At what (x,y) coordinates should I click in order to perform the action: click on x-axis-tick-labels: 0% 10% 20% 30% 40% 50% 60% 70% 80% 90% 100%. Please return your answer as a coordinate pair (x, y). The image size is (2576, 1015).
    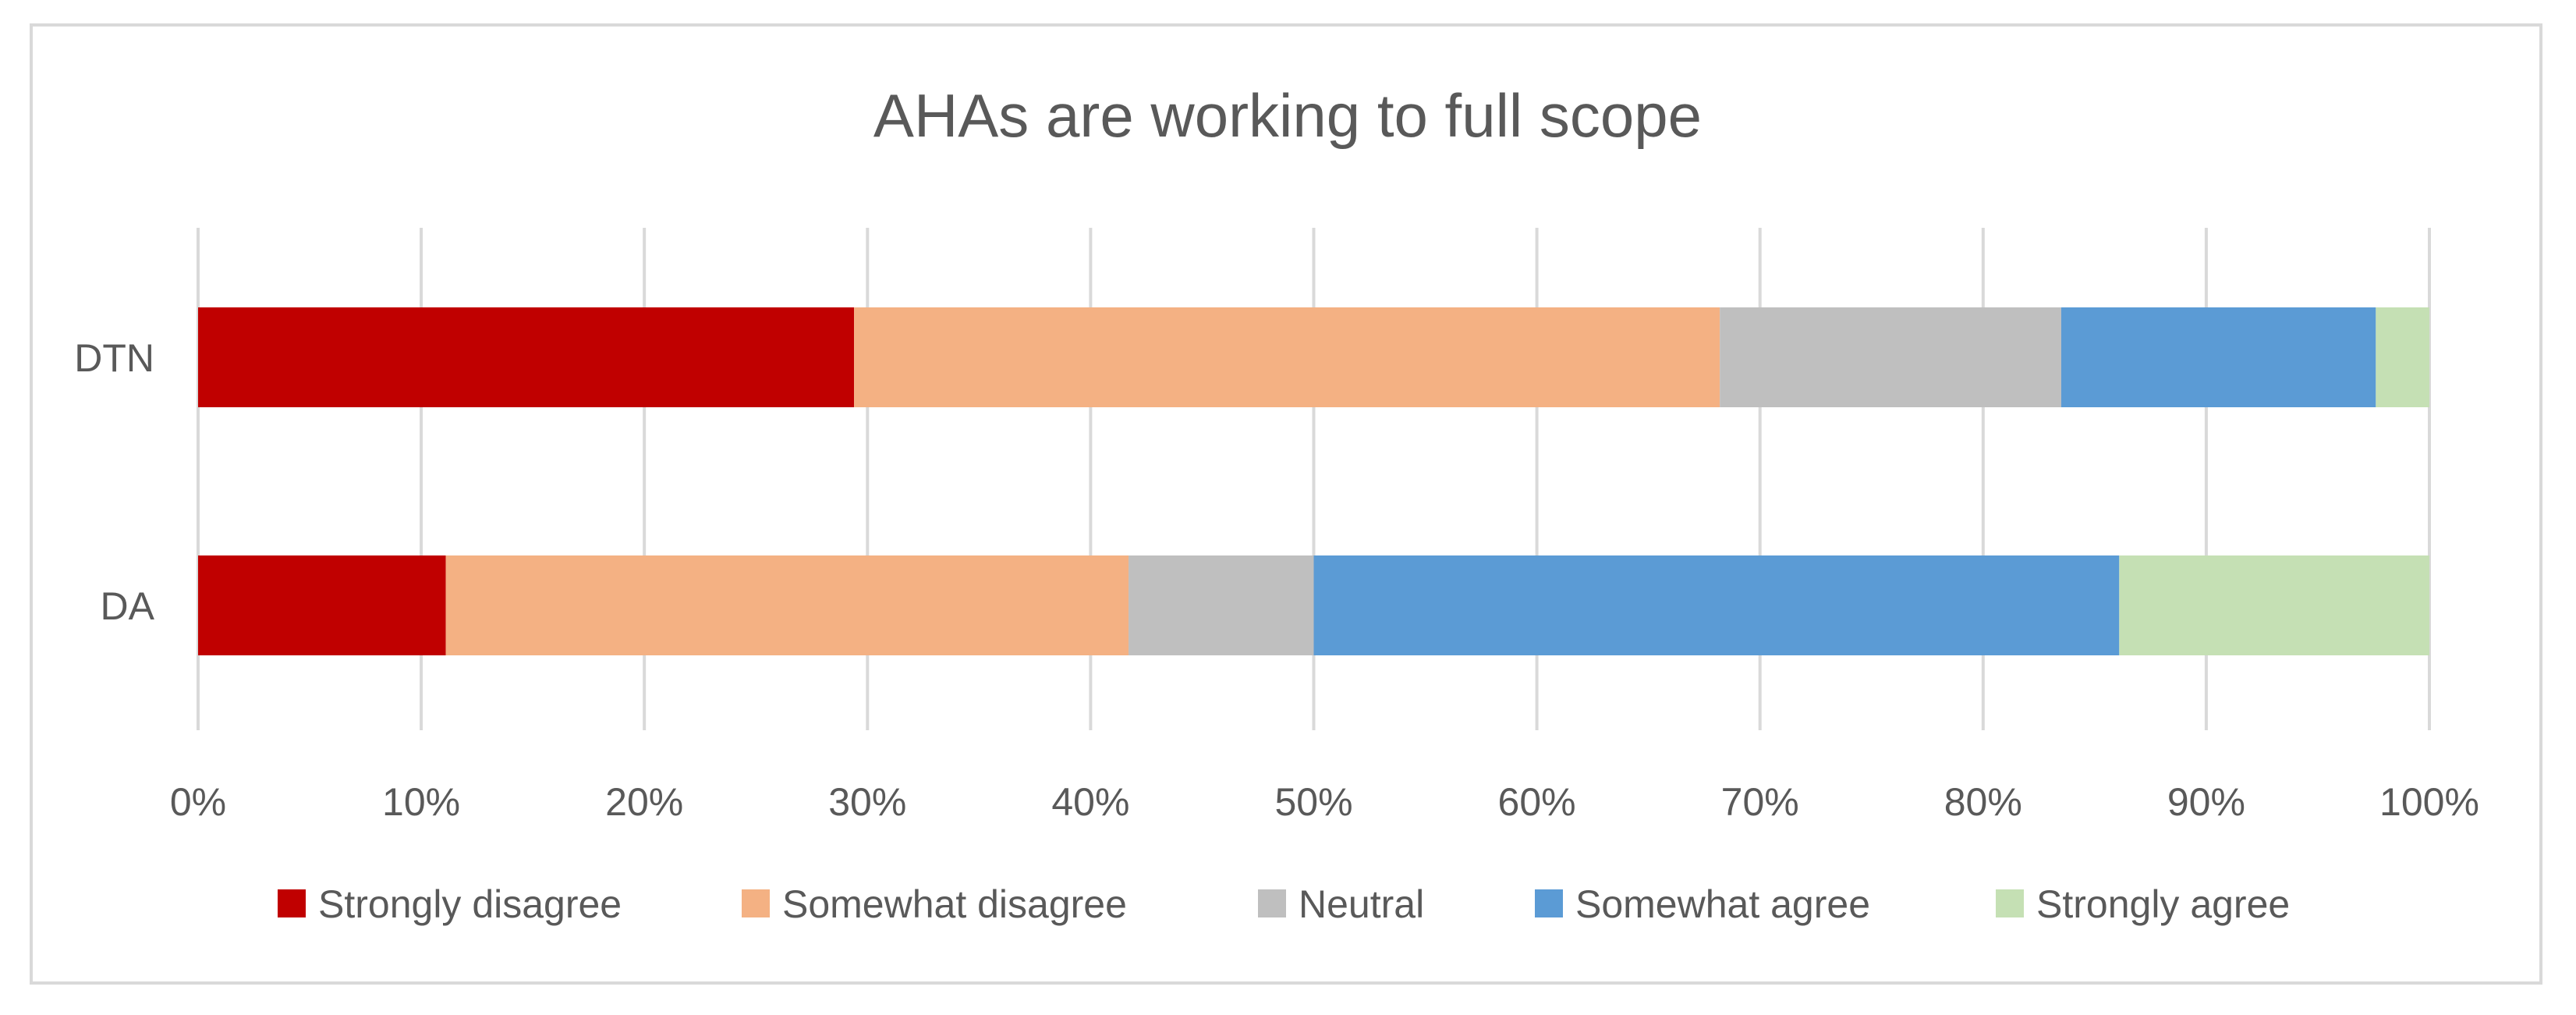
    Looking at the image, I should click on (1324, 802).